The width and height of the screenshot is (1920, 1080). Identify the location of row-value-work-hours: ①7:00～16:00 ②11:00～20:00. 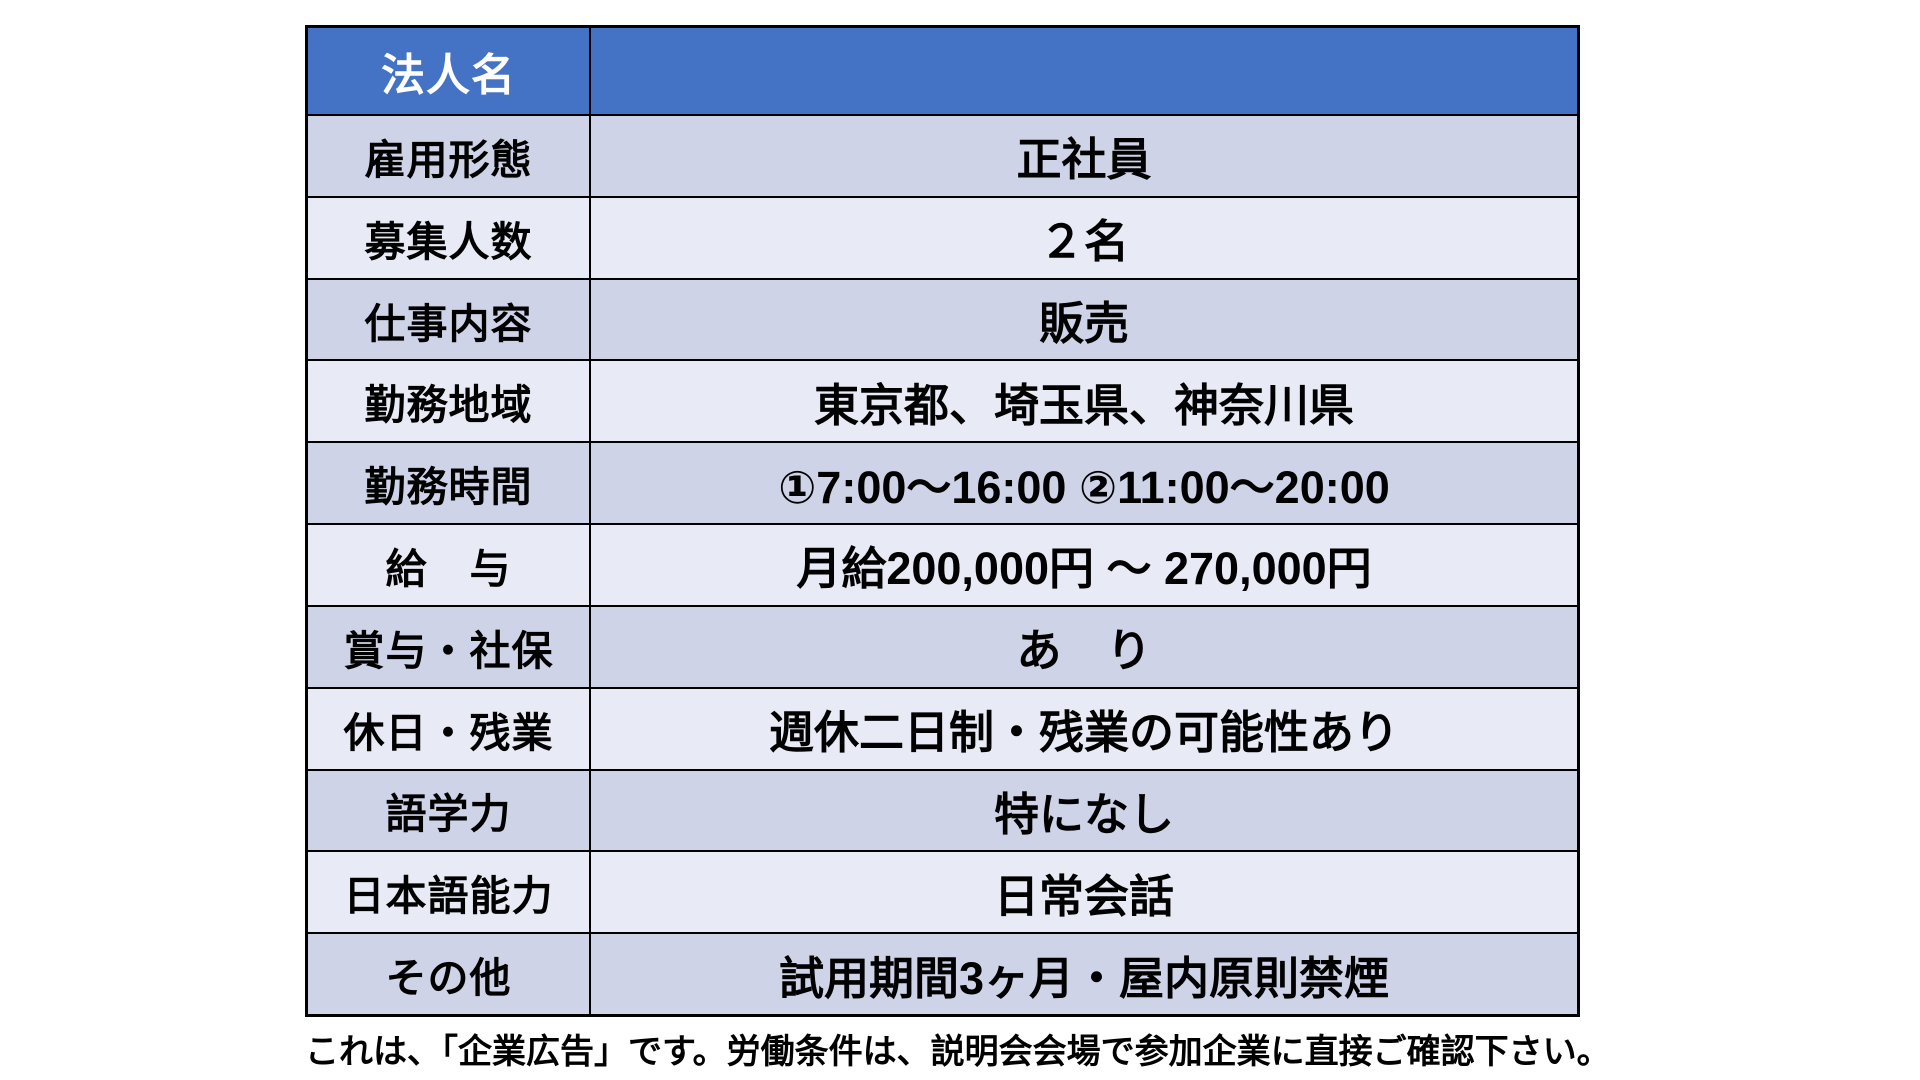
(1084, 487).